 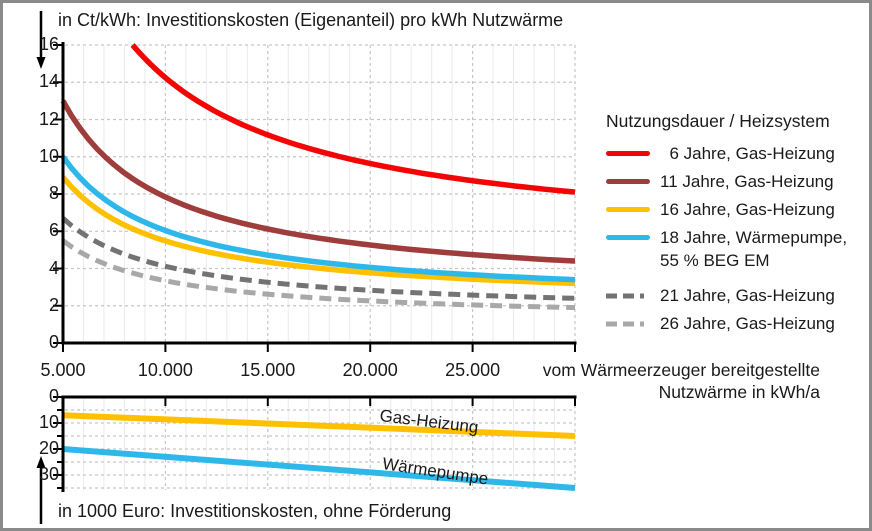 What do you see at coordinates (165, 370) in the screenshot?
I see `x-tick-label: 10.000` at bounding box center [165, 370].